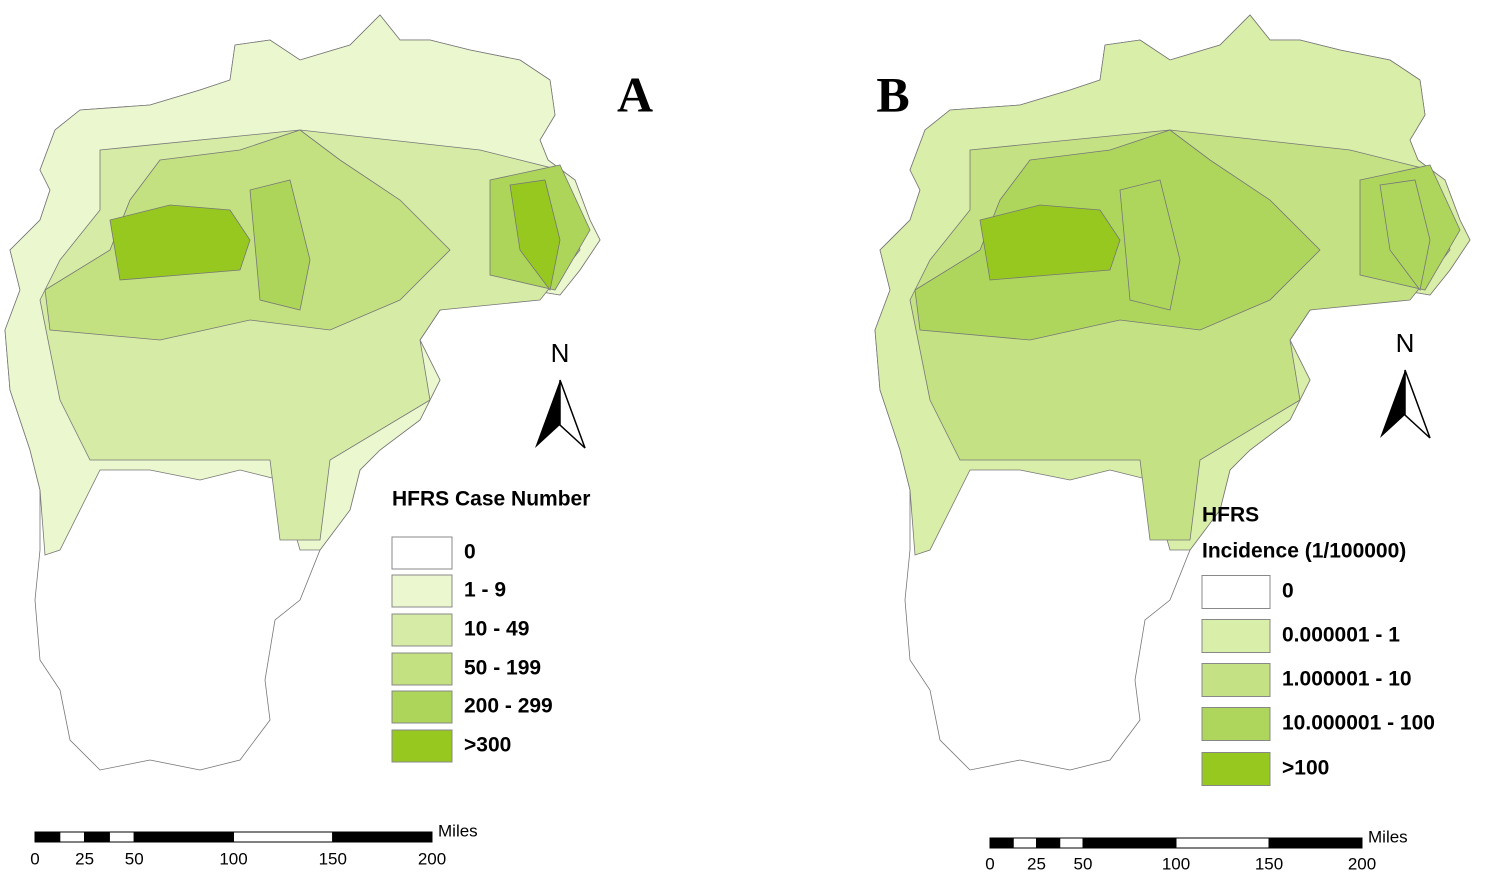  I want to click on legend-label: 200 - 299, so click(508, 706).